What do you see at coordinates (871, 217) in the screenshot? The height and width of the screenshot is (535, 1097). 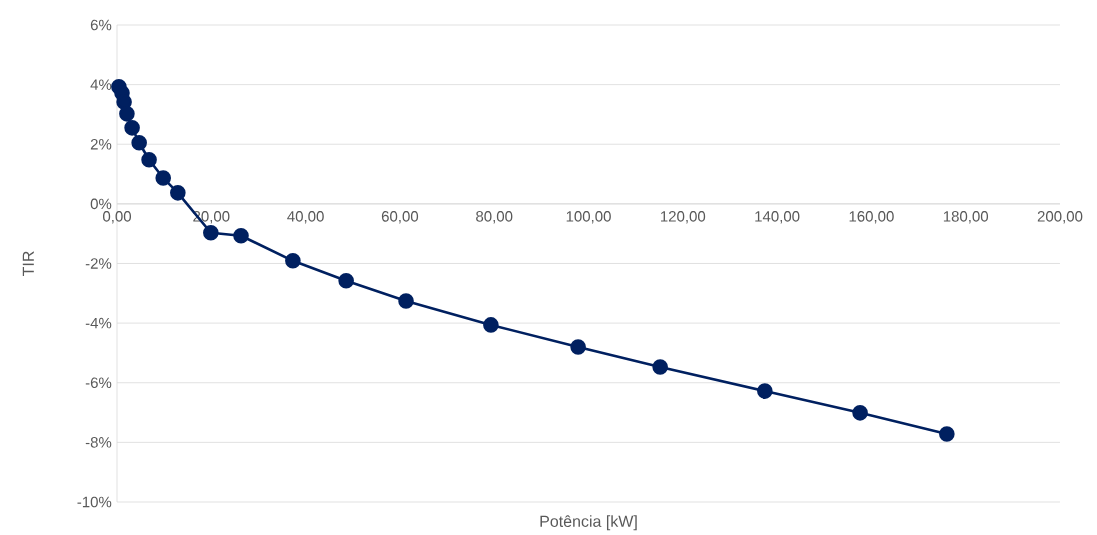 I see `x-tick-label: 160,00` at bounding box center [871, 217].